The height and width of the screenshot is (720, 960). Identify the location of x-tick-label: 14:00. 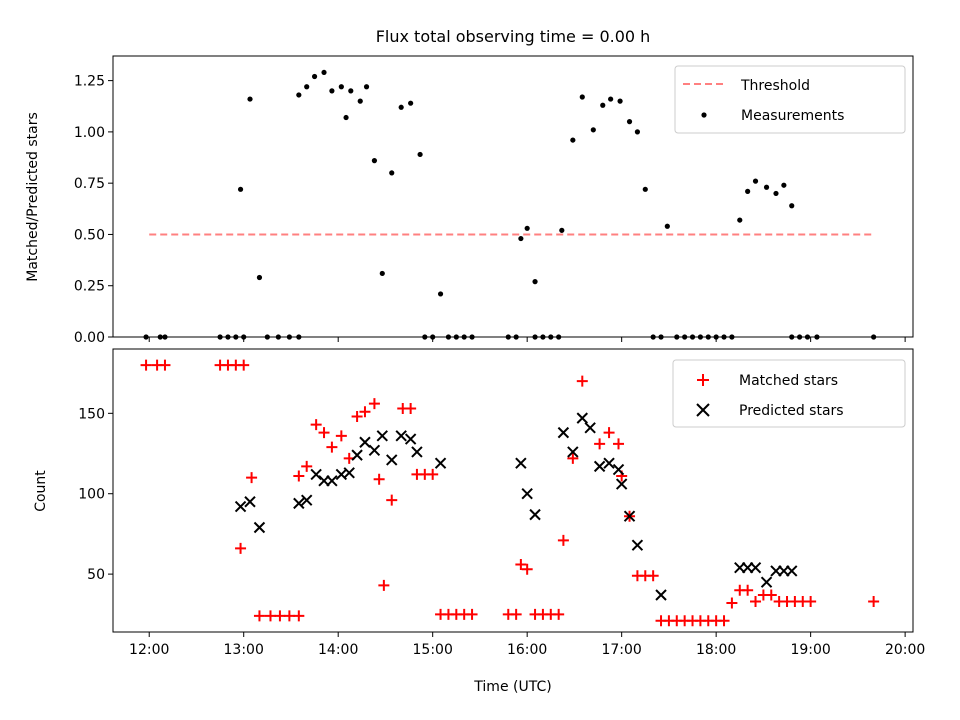
(338, 650).